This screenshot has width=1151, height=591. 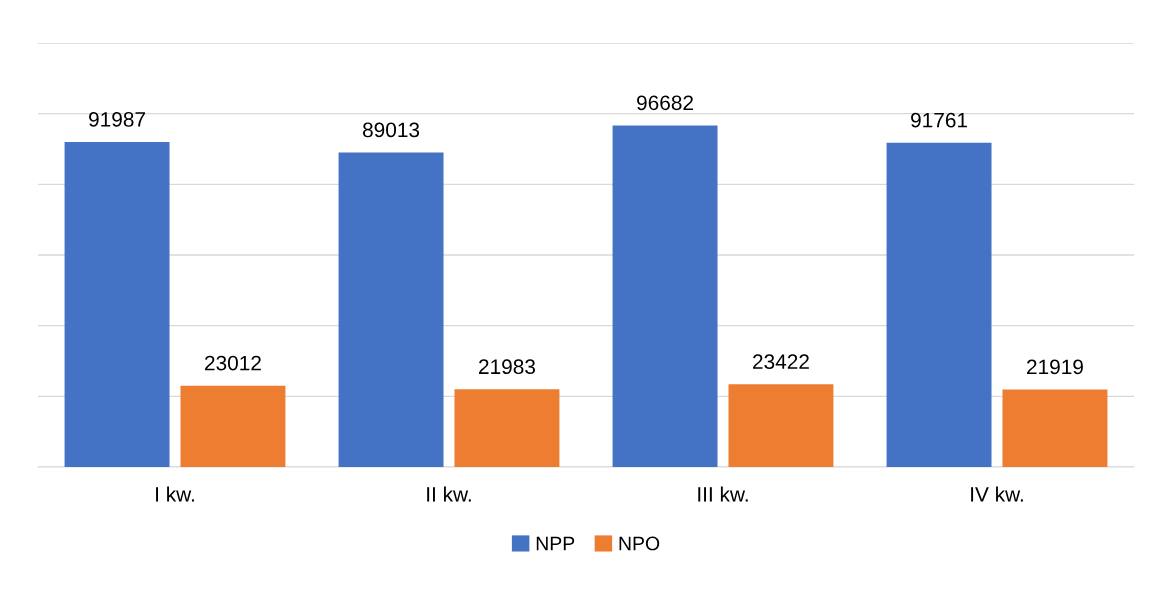 I want to click on x-tick-label: IV kw., so click(x=997, y=494).